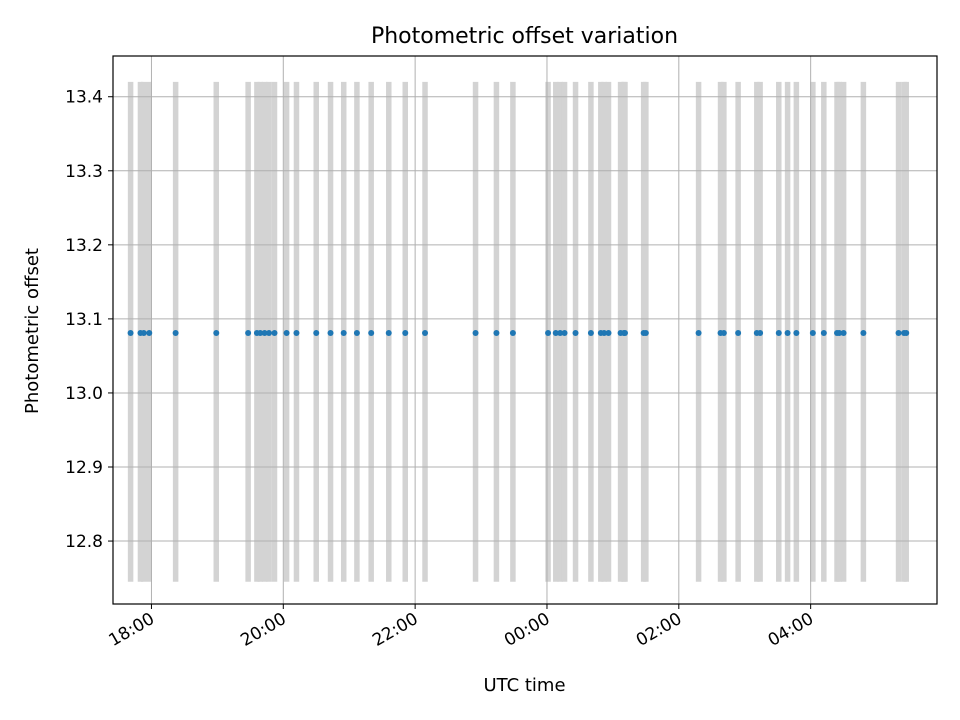 The width and height of the screenshot is (960, 720). Describe the element at coordinates (84, 394) in the screenshot. I see `y-tick-label: 13.0` at that location.